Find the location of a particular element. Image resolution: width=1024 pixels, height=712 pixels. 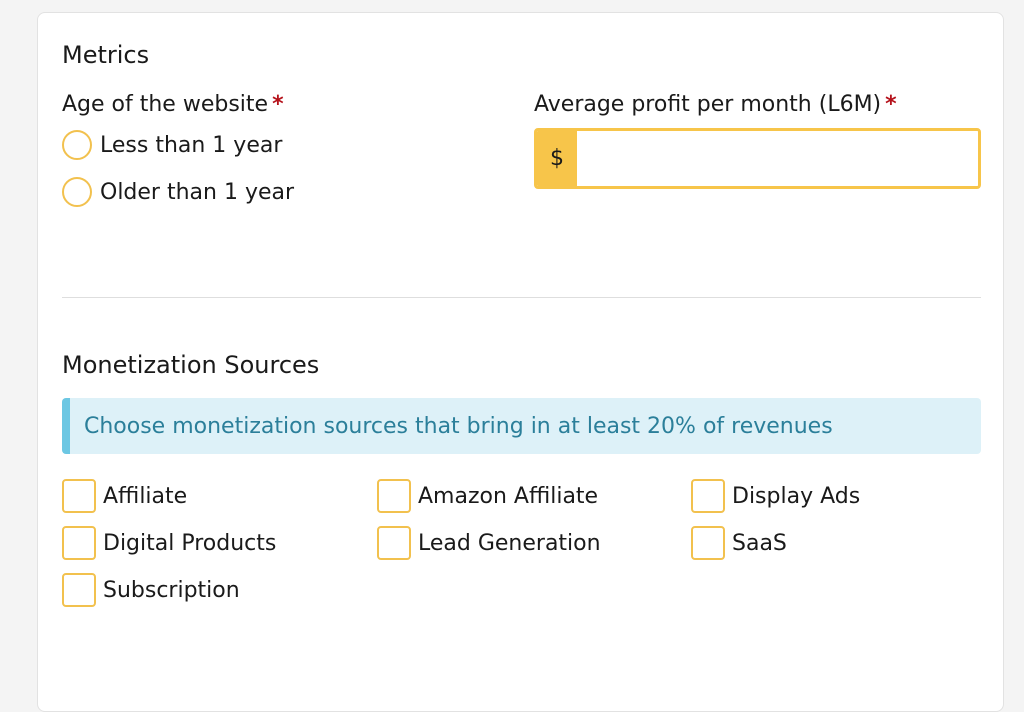

profit-field-label: Average profit per month (L6M) * is located at coordinates (715, 104).